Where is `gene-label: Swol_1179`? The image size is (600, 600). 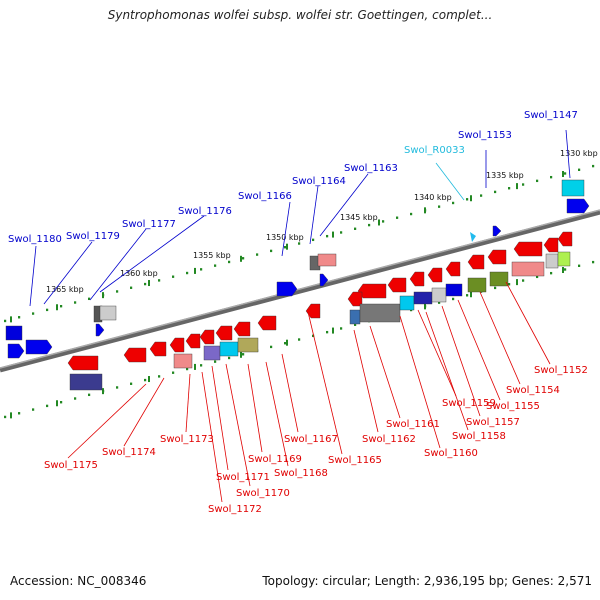 gene-label: Swol_1179 is located at coordinates (93, 236).